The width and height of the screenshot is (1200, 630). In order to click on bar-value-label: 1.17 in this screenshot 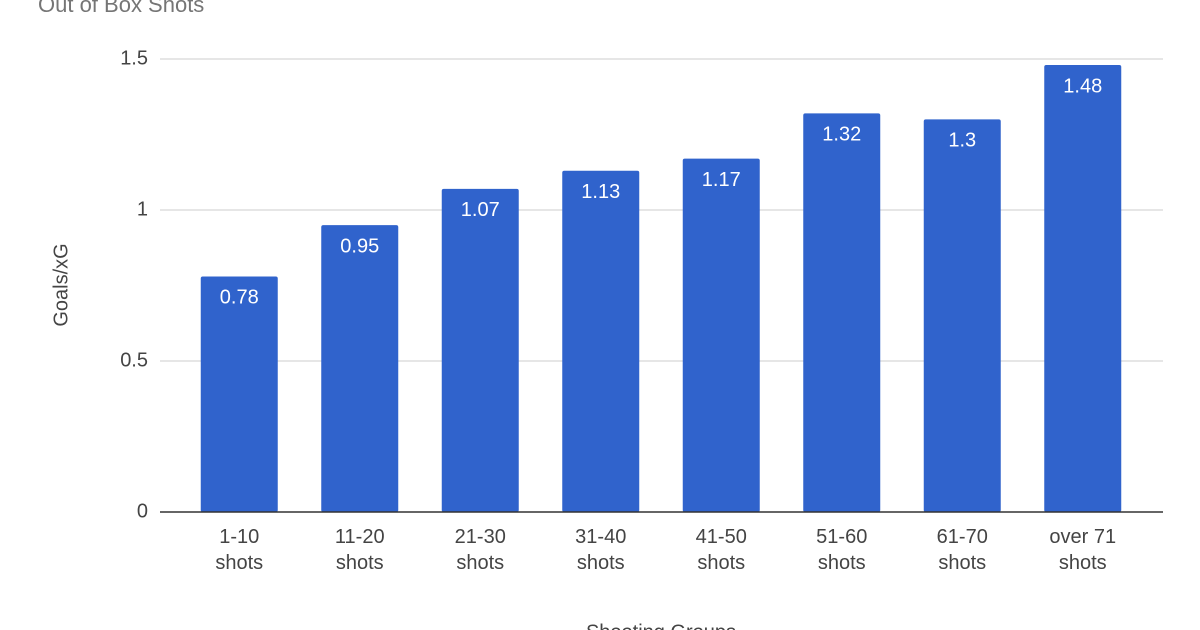, I will do `click(721, 180)`.